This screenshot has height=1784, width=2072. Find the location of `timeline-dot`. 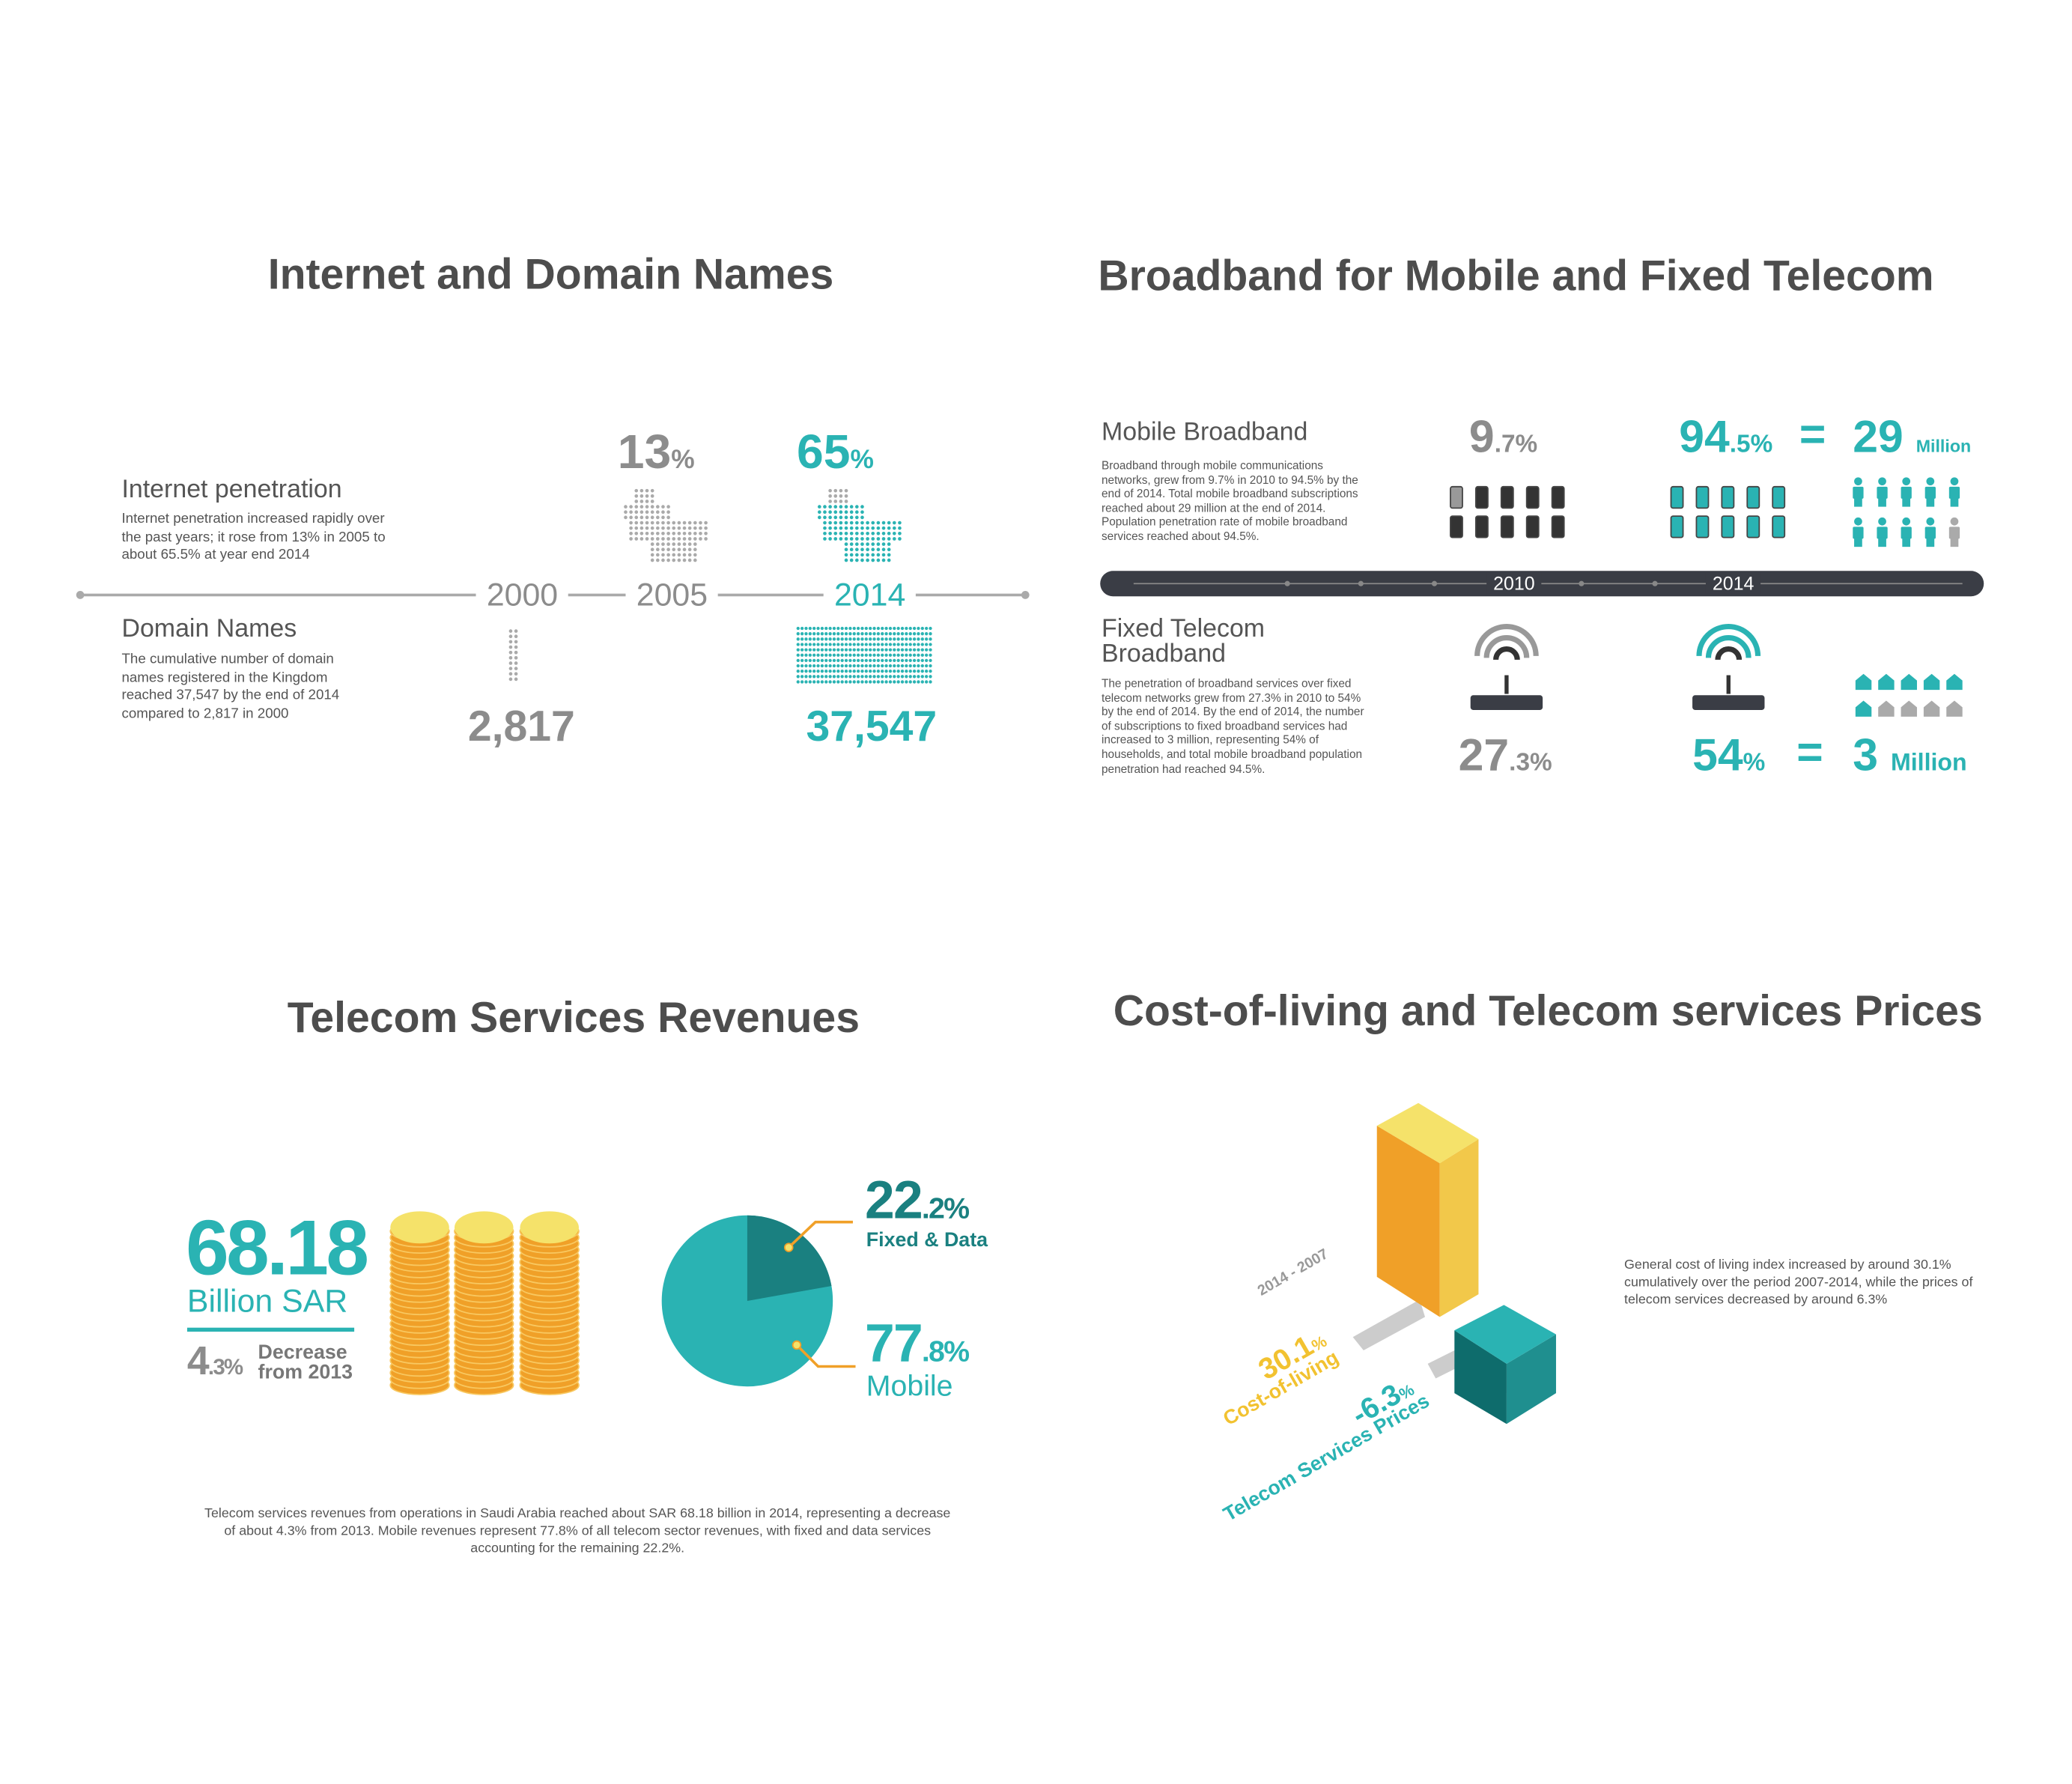

timeline-dot is located at coordinates (1287, 583).